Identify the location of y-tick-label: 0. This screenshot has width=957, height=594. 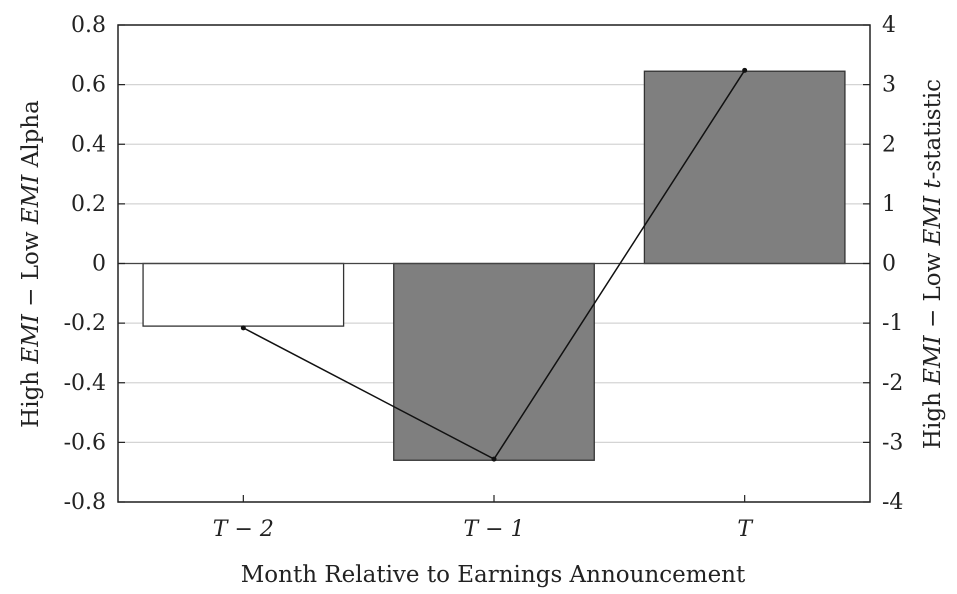
(99, 264).